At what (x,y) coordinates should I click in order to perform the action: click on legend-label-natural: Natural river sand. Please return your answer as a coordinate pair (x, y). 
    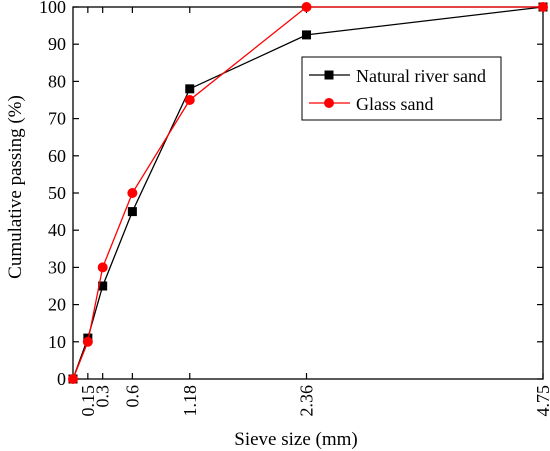
    Looking at the image, I should click on (421, 76).